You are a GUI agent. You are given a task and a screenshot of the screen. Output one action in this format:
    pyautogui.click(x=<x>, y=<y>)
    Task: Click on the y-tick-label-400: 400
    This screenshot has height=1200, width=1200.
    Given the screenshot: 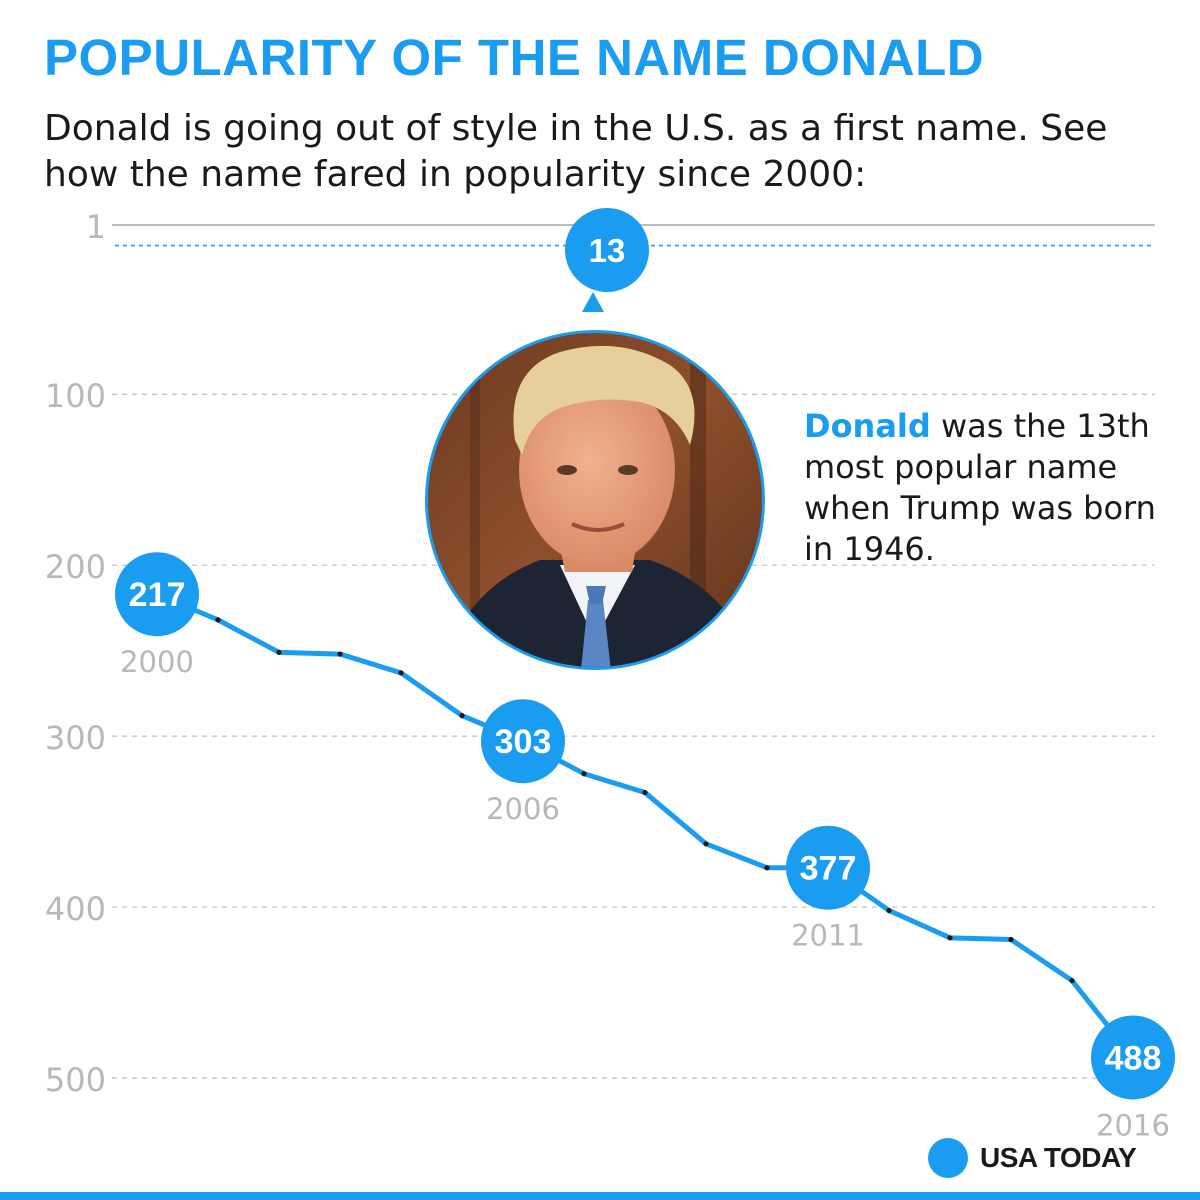 What is the action you would take?
    pyautogui.click(x=75, y=909)
    